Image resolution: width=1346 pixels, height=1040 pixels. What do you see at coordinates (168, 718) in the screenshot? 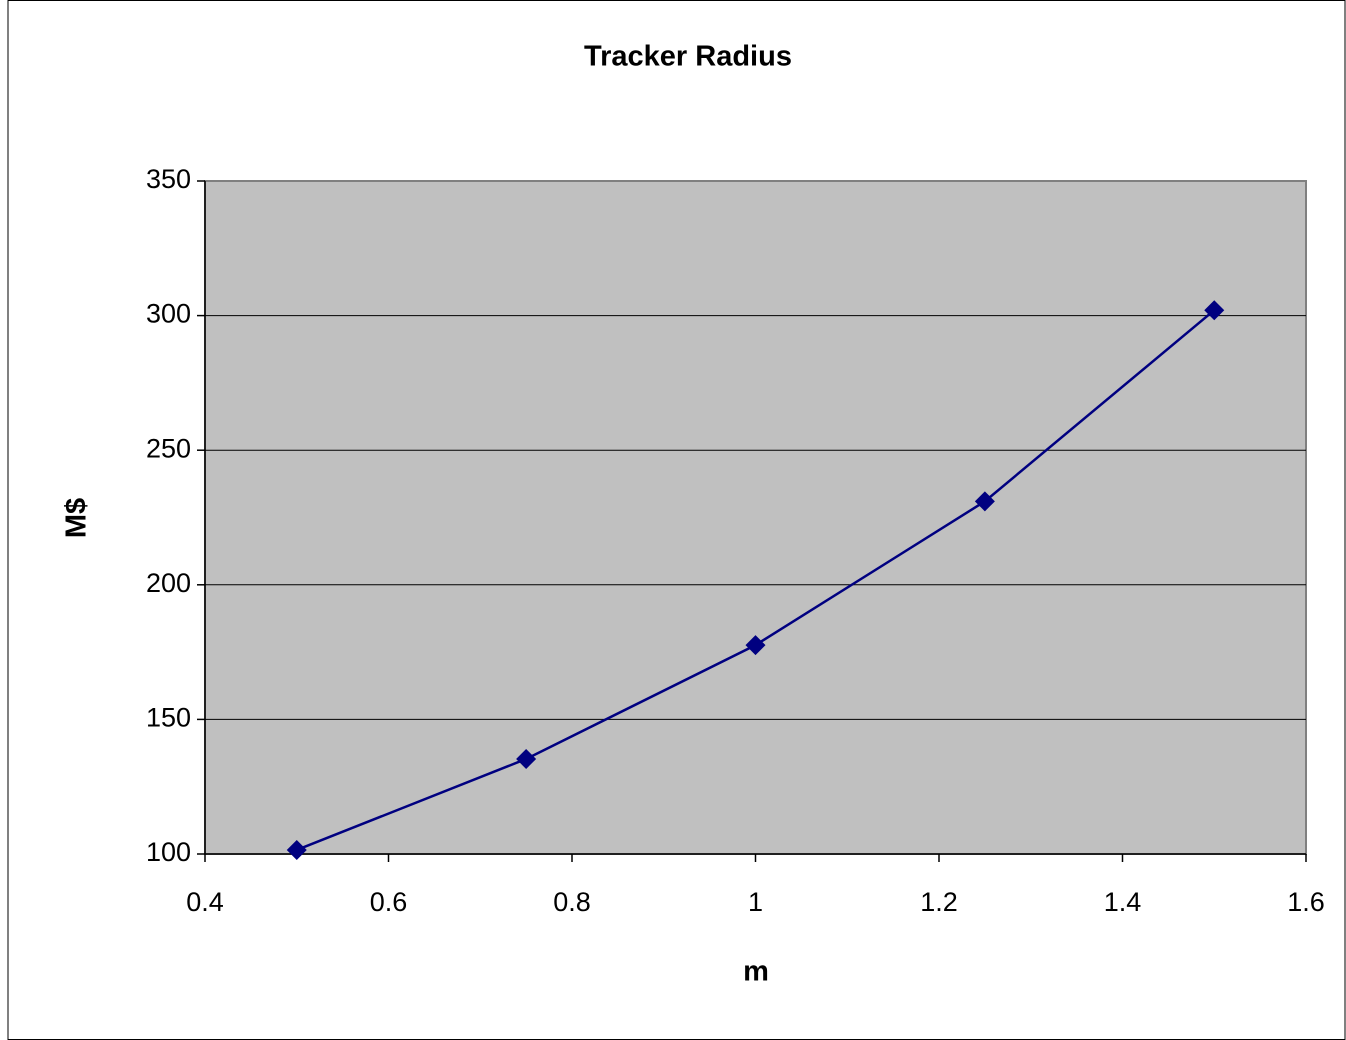
I see `y-tick-label: 150` at bounding box center [168, 718].